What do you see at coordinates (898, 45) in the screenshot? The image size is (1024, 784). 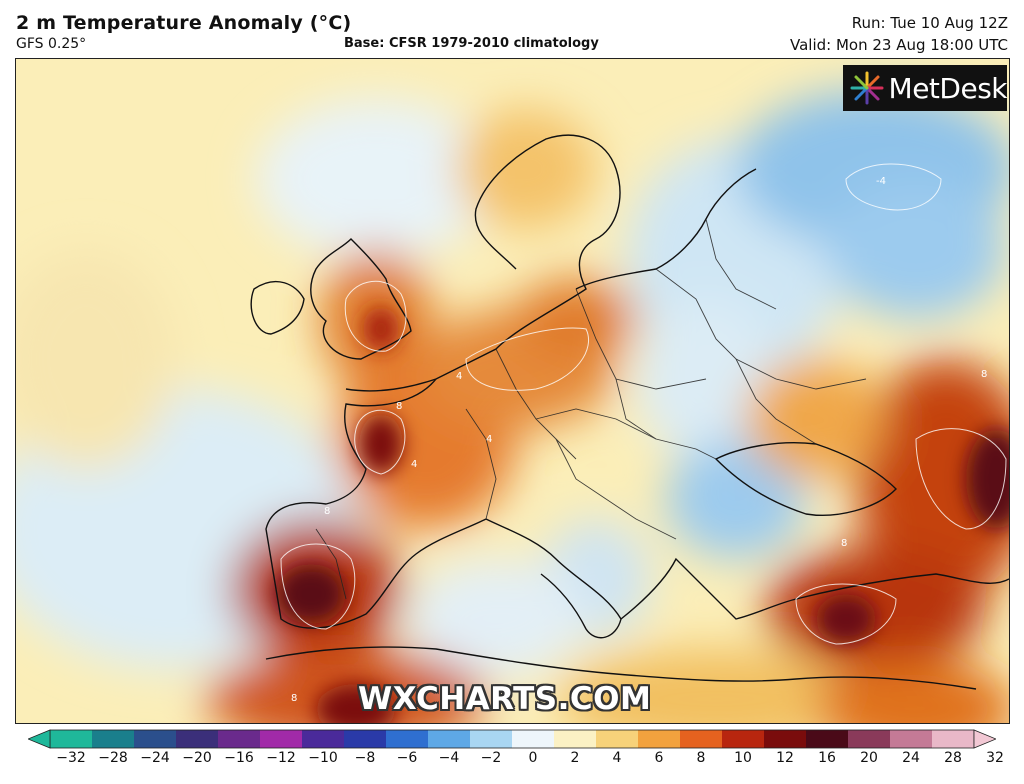 I see `valid-time-label: Valid: Mon 23 Aug 18:00 UTC` at bounding box center [898, 45].